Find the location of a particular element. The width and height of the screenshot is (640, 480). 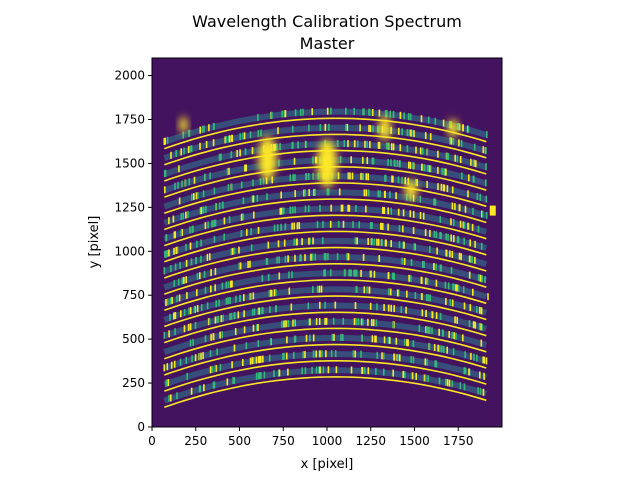

chart-subtitle: Master is located at coordinates (327, 43).